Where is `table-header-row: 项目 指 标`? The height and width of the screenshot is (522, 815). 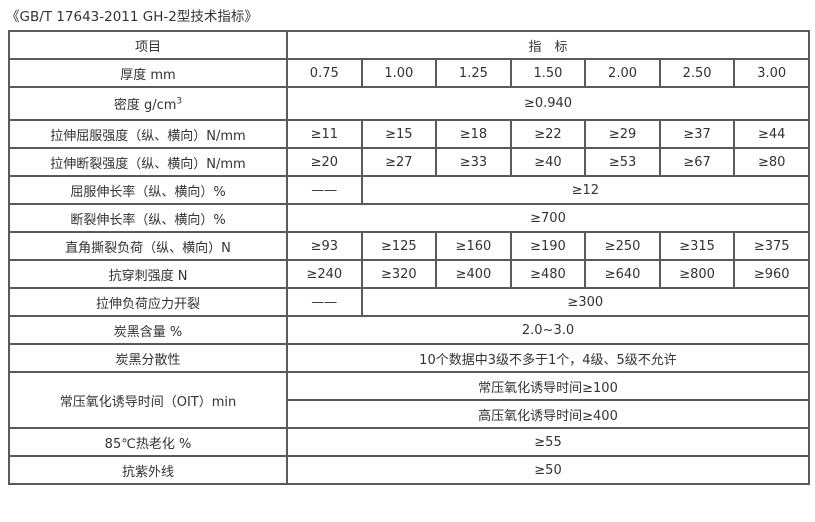 table-header-row: 项目 指 标 is located at coordinates (409, 45).